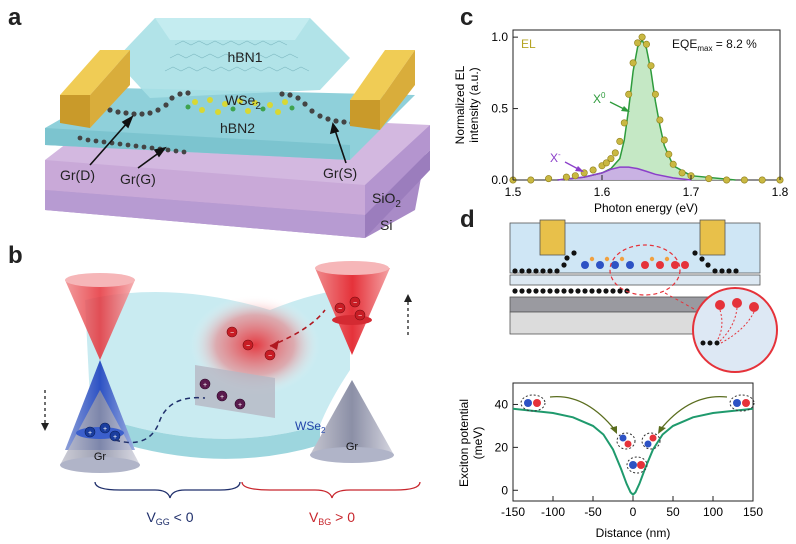 This screenshot has height=544, width=796. I want to click on exciton-mid-right, so click(651, 441).